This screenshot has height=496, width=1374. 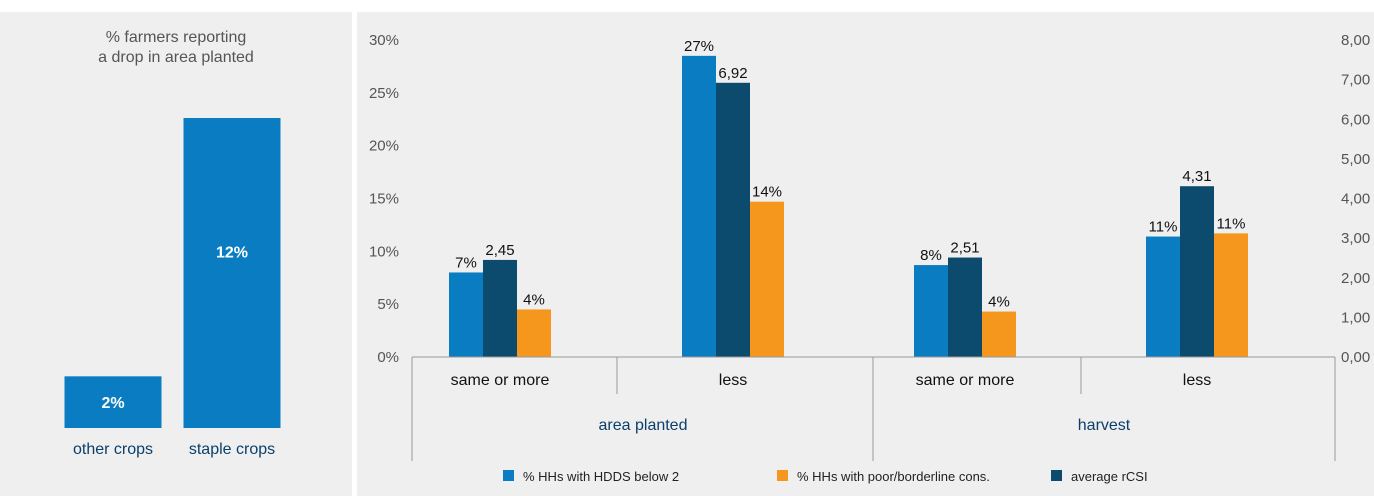 What do you see at coordinates (893, 476) in the screenshot?
I see `legend-label: % HHs with poor/borderline cons.` at bounding box center [893, 476].